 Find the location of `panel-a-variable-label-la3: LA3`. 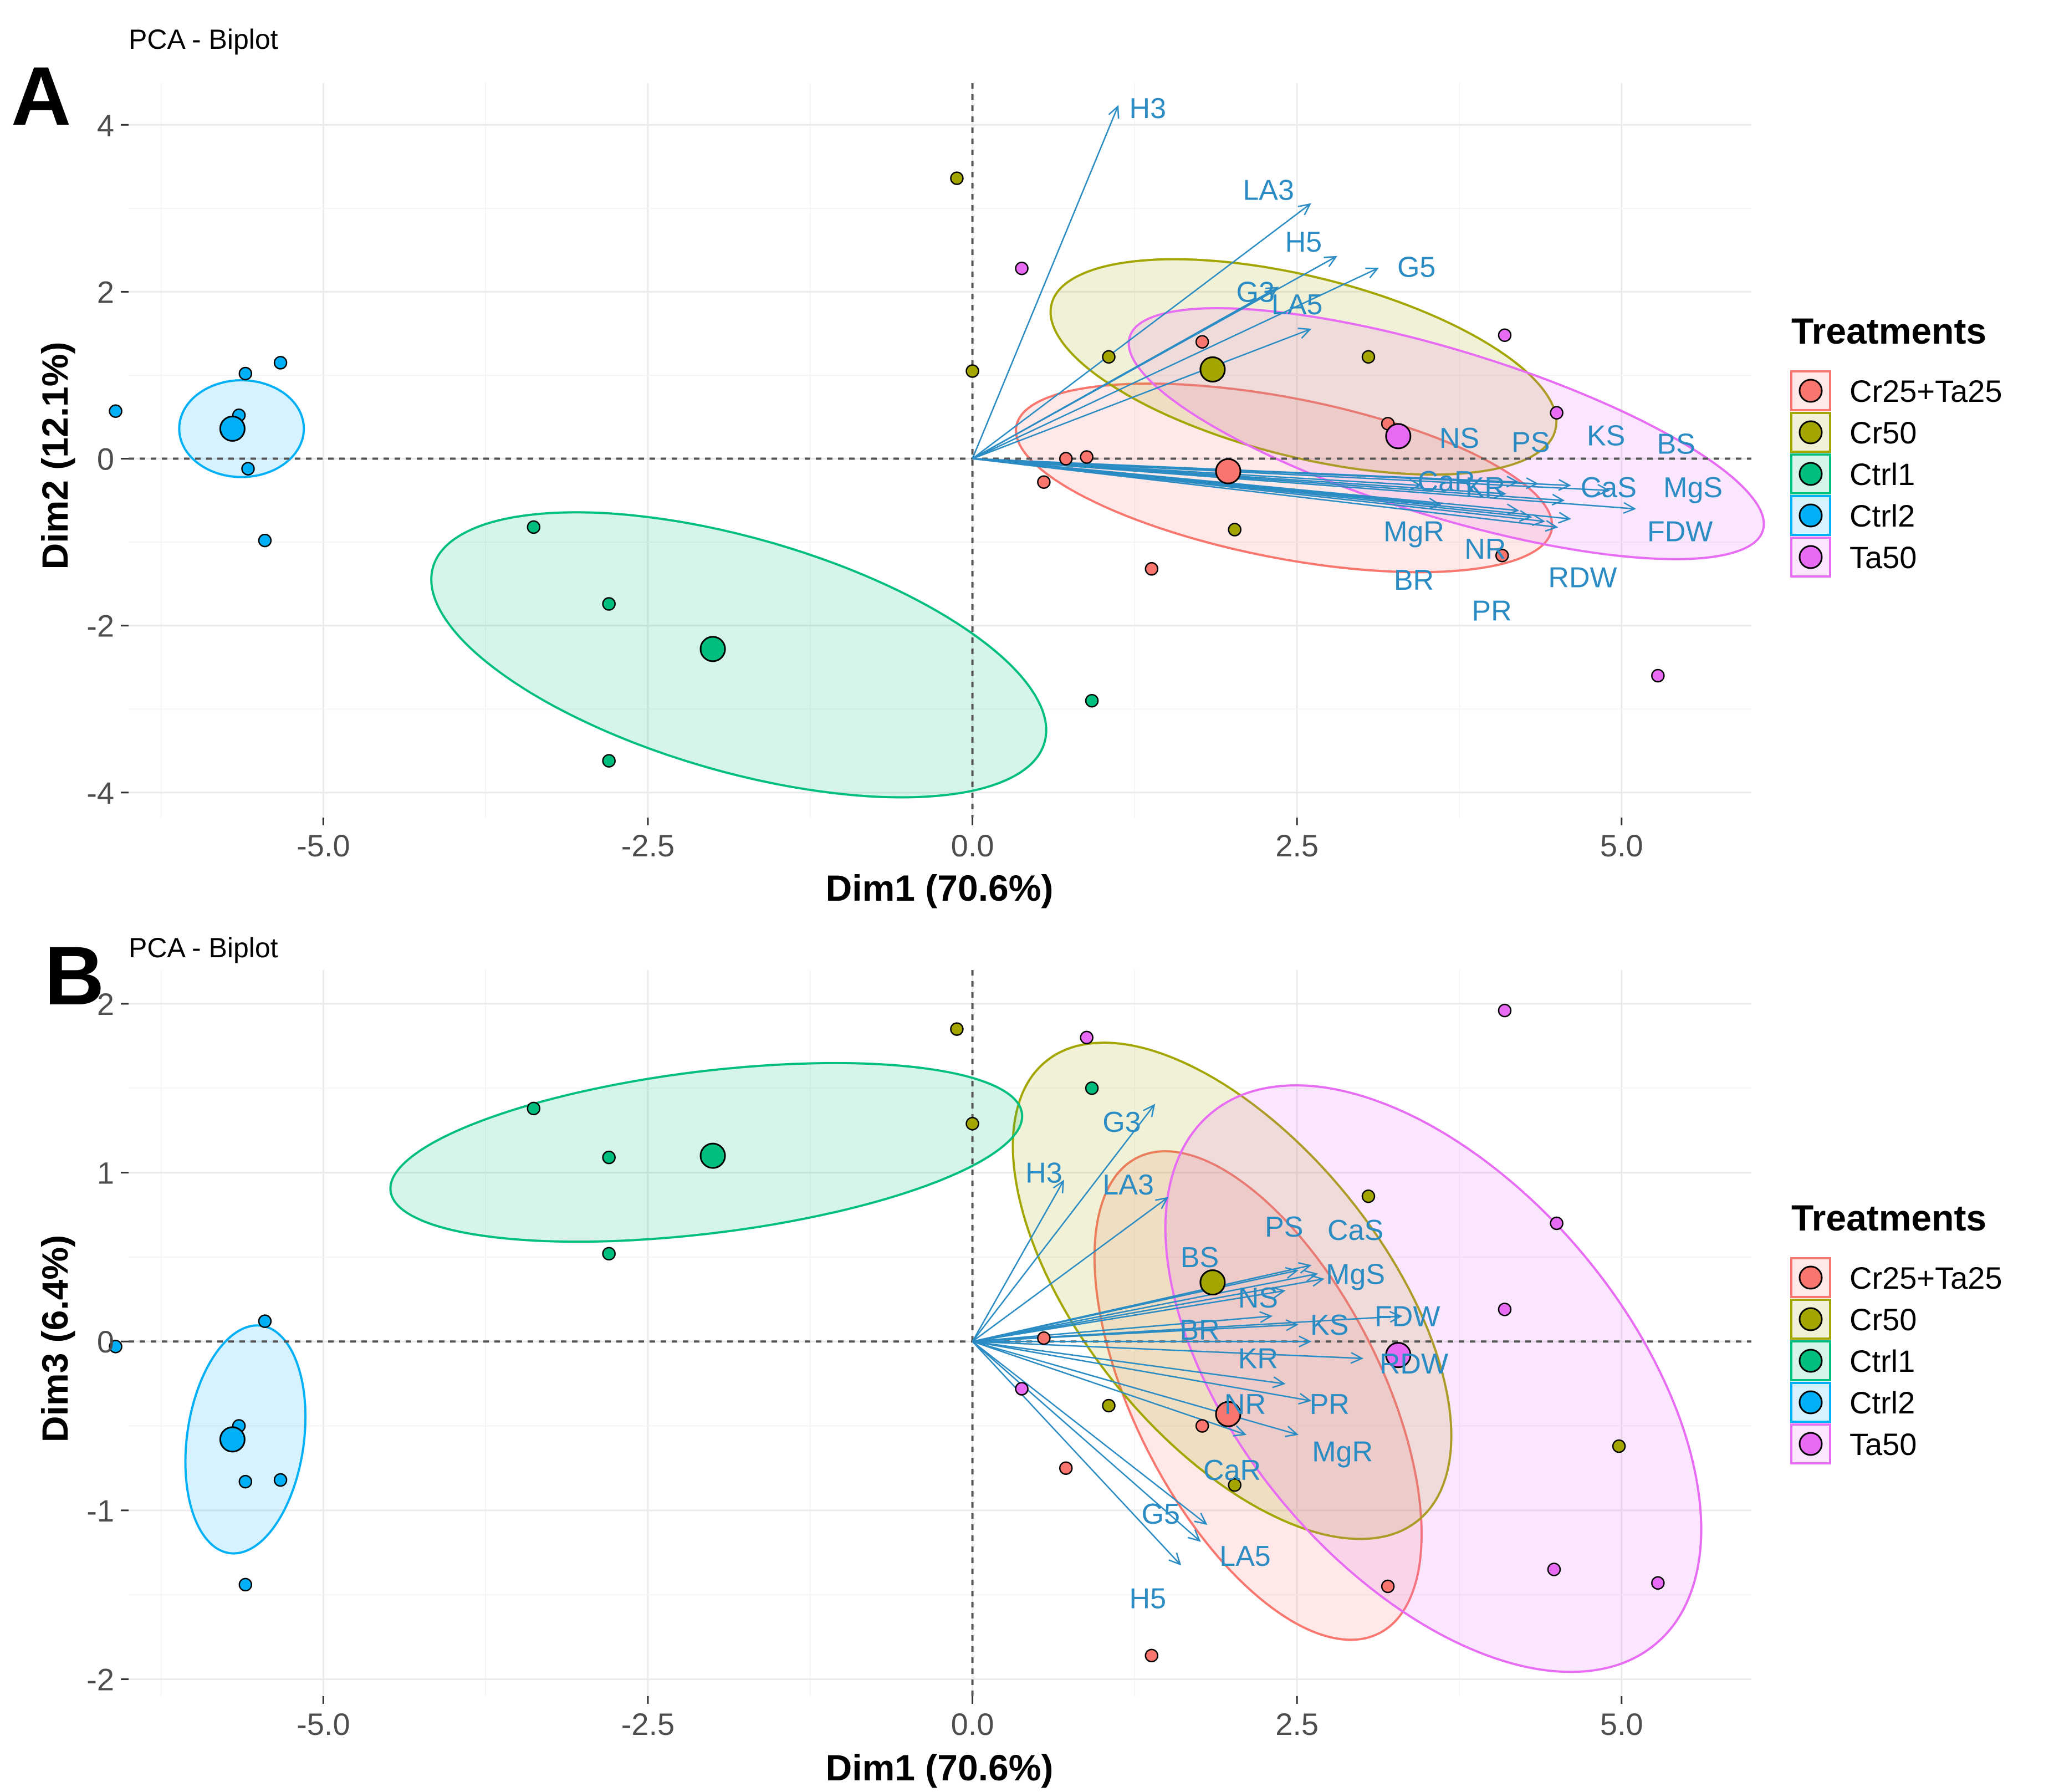

panel-a-variable-label-la3: LA3 is located at coordinates (1268, 191).